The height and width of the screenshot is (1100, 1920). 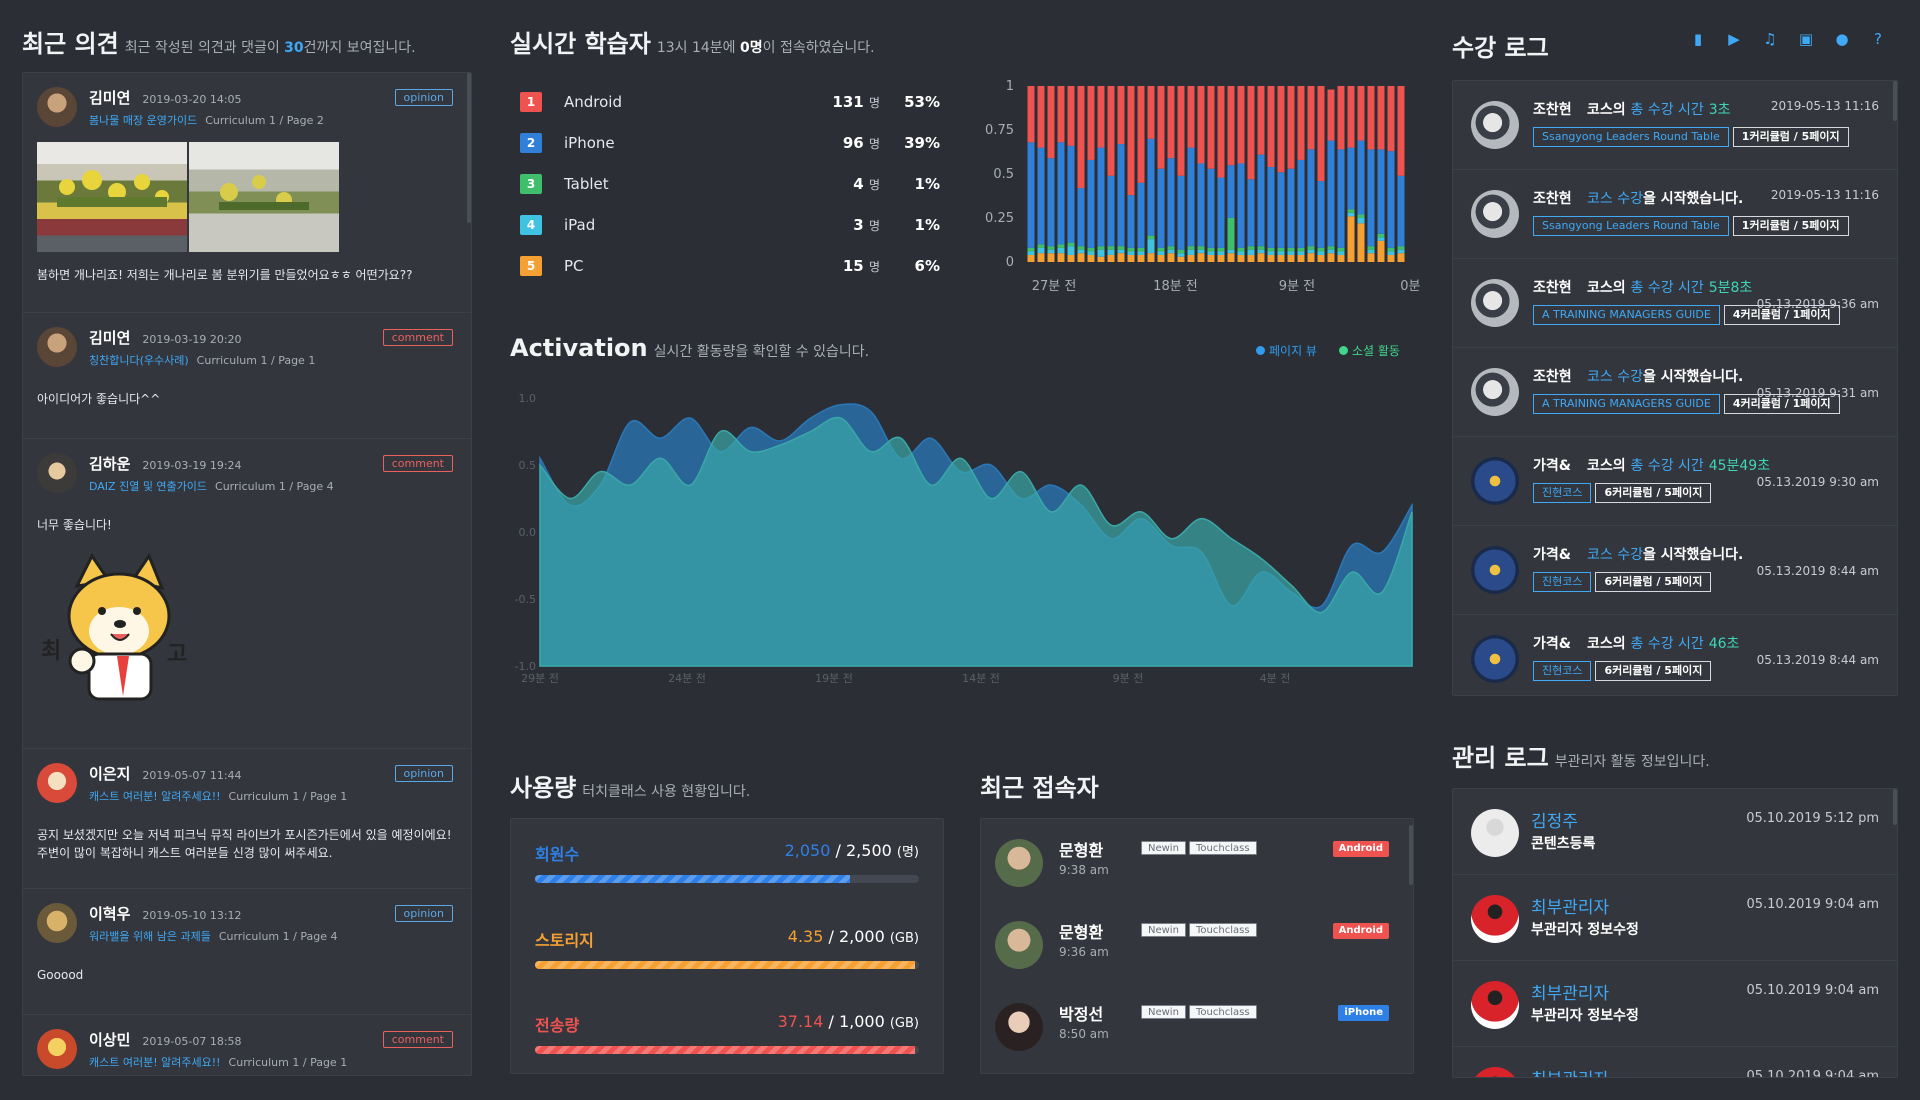 I want to click on log-course-tag: Ssangyong Leaders Round Table, so click(x=1631, y=137).